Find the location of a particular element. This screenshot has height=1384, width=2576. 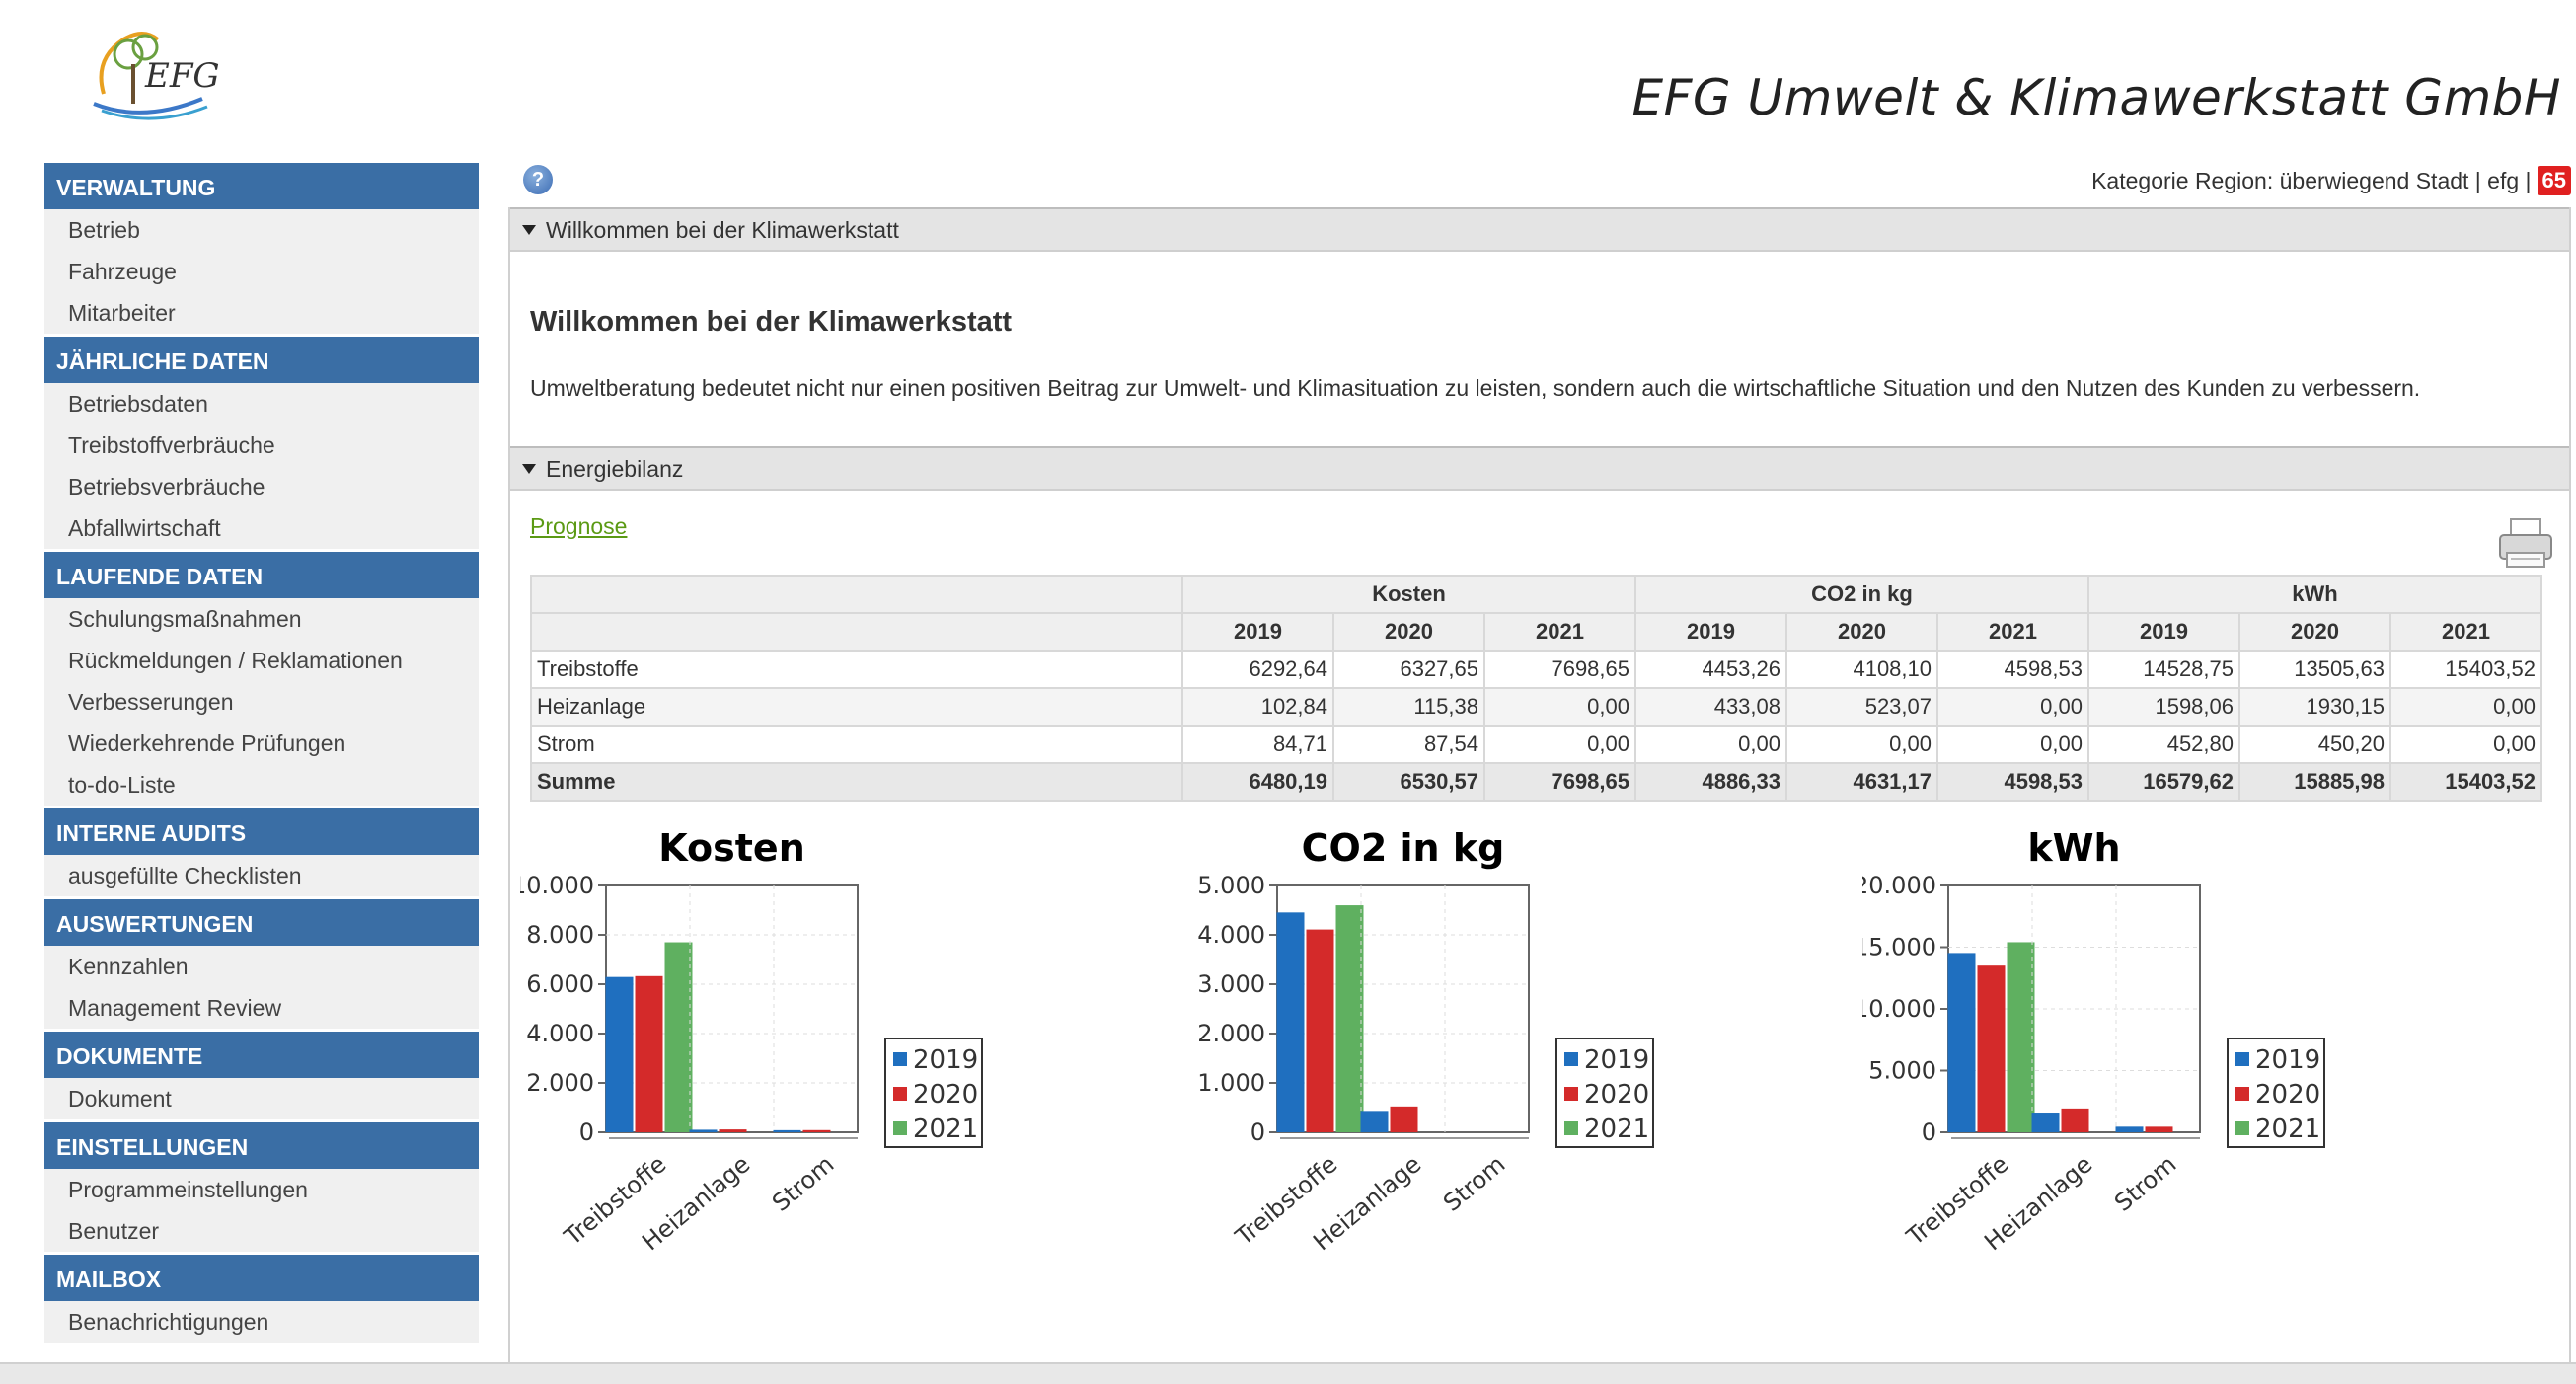

x-tick-label: Strom is located at coordinates (803, 1183).